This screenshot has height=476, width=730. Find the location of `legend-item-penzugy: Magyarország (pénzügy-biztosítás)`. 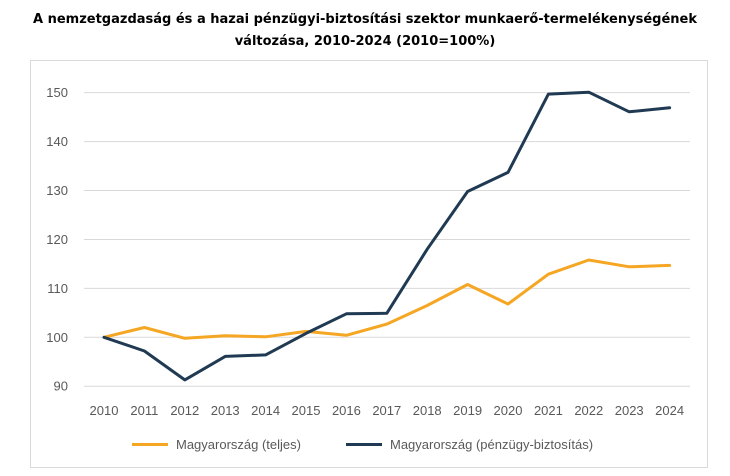

legend-item-penzugy: Magyarország (pénzügy-biztosítás) is located at coordinates (469, 444).